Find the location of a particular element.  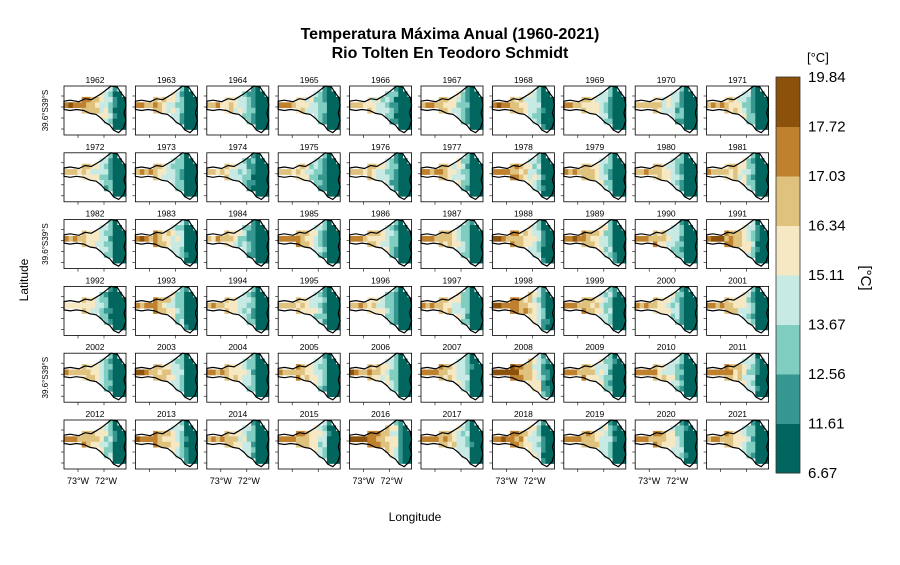

year-panel: 2016 is located at coordinates (379, 440).